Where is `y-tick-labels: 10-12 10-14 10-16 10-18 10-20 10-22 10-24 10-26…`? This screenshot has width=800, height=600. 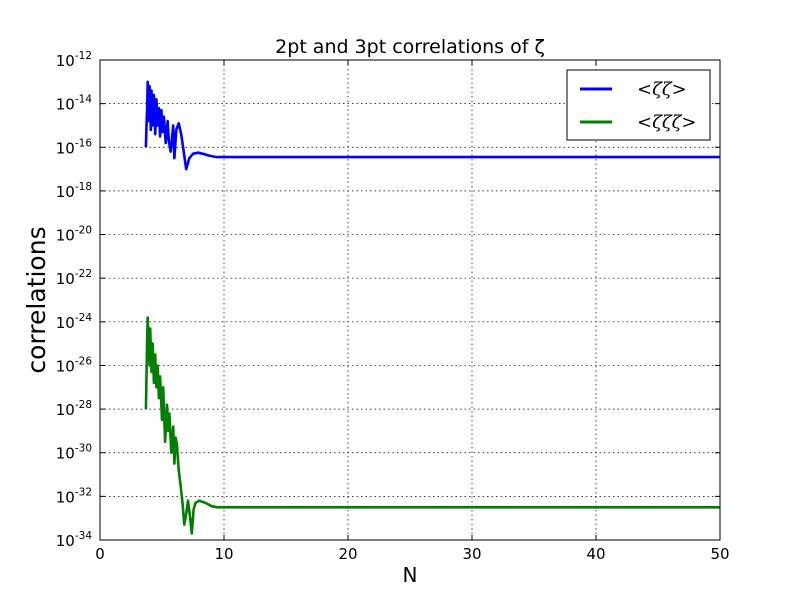 y-tick-labels: 10-12 10-14 10-16 10-18 10-20 10-22 10-24 10-26… is located at coordinates (74, 300).